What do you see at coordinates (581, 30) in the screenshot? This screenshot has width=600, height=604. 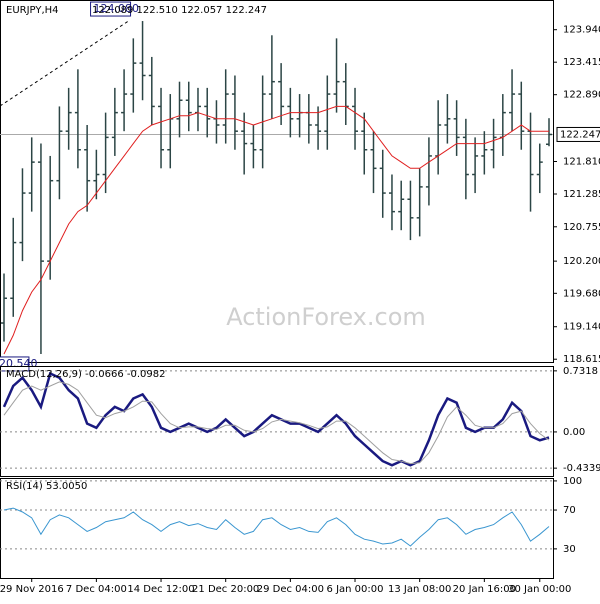 I see `y-tick-label: 123.940` at bounding box center [581, 30].